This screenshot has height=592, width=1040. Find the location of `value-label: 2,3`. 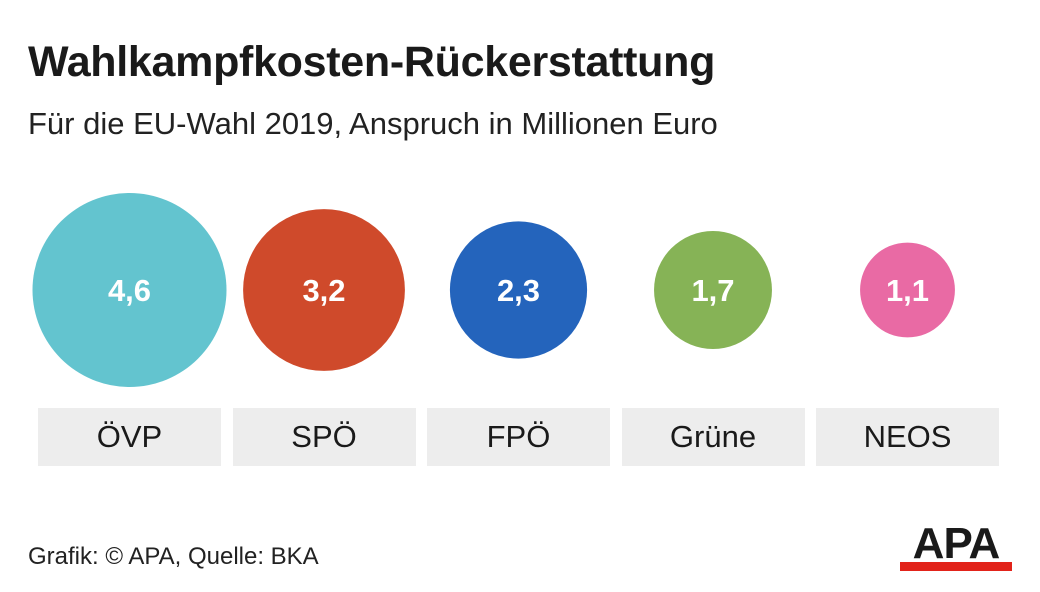

value-label: 2,3 is located at coordinates (518, 290).